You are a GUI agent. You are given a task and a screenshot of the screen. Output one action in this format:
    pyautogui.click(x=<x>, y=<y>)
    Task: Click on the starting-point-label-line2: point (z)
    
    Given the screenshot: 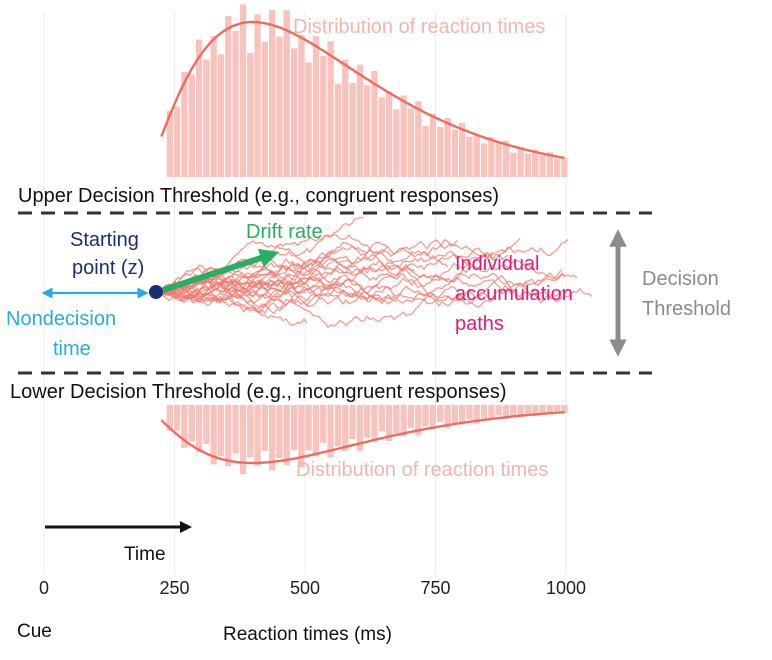 What is the action you would take?
    pyautogui.click(x=108, y=268)
    